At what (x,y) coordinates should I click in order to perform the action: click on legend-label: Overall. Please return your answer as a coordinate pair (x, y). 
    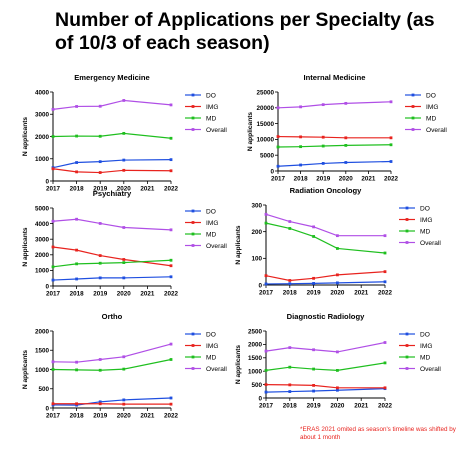
    Looking at the image, I should click on (430, 369).